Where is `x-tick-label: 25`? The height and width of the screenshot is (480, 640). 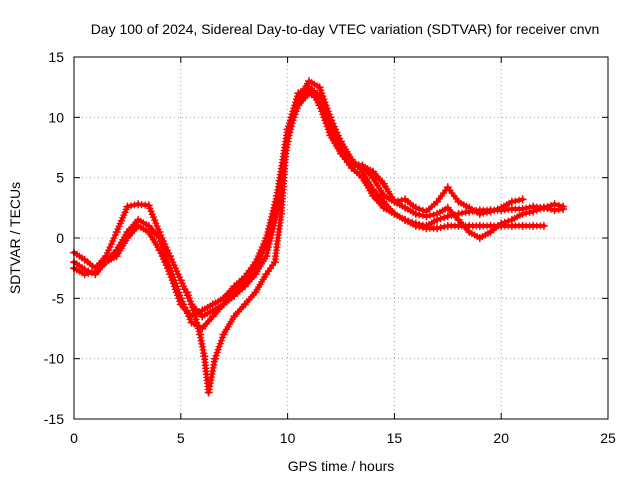
x-tick-label: 25 is located at coordinates (608, 438).